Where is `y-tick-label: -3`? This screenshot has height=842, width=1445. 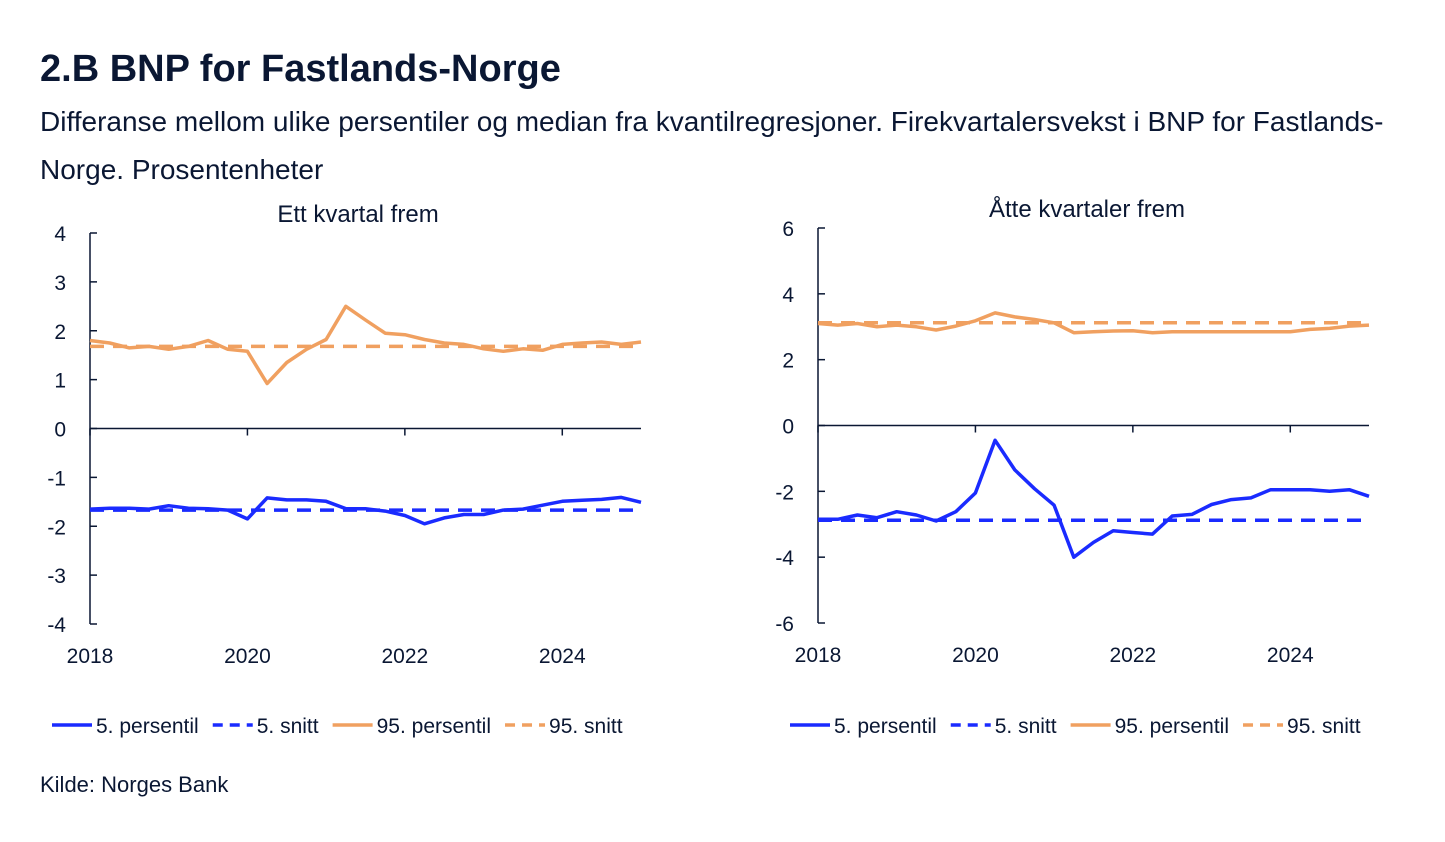 y-tick-label: -3 is located at coordinates (56, 576).